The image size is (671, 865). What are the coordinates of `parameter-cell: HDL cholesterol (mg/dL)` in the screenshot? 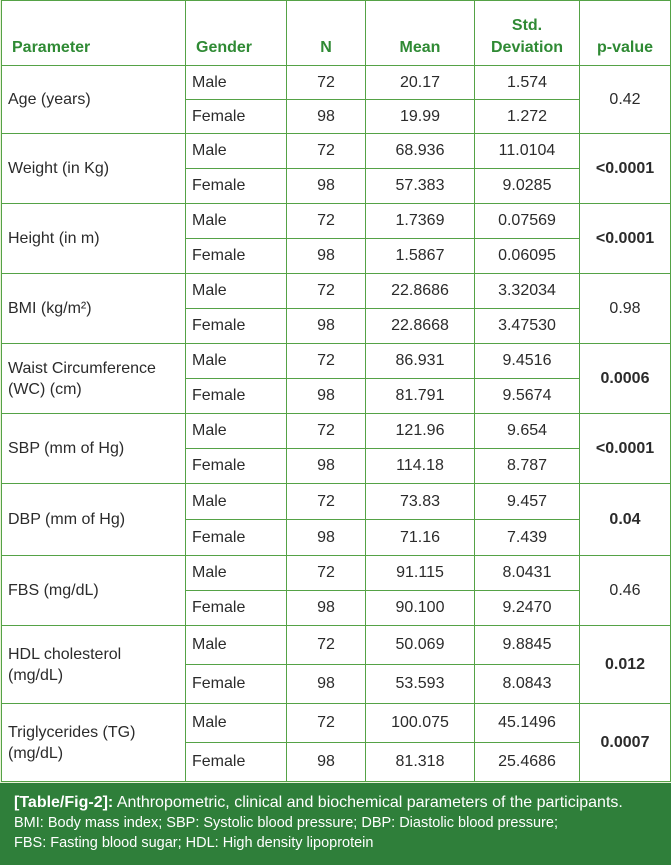 It's located at (93, 664).